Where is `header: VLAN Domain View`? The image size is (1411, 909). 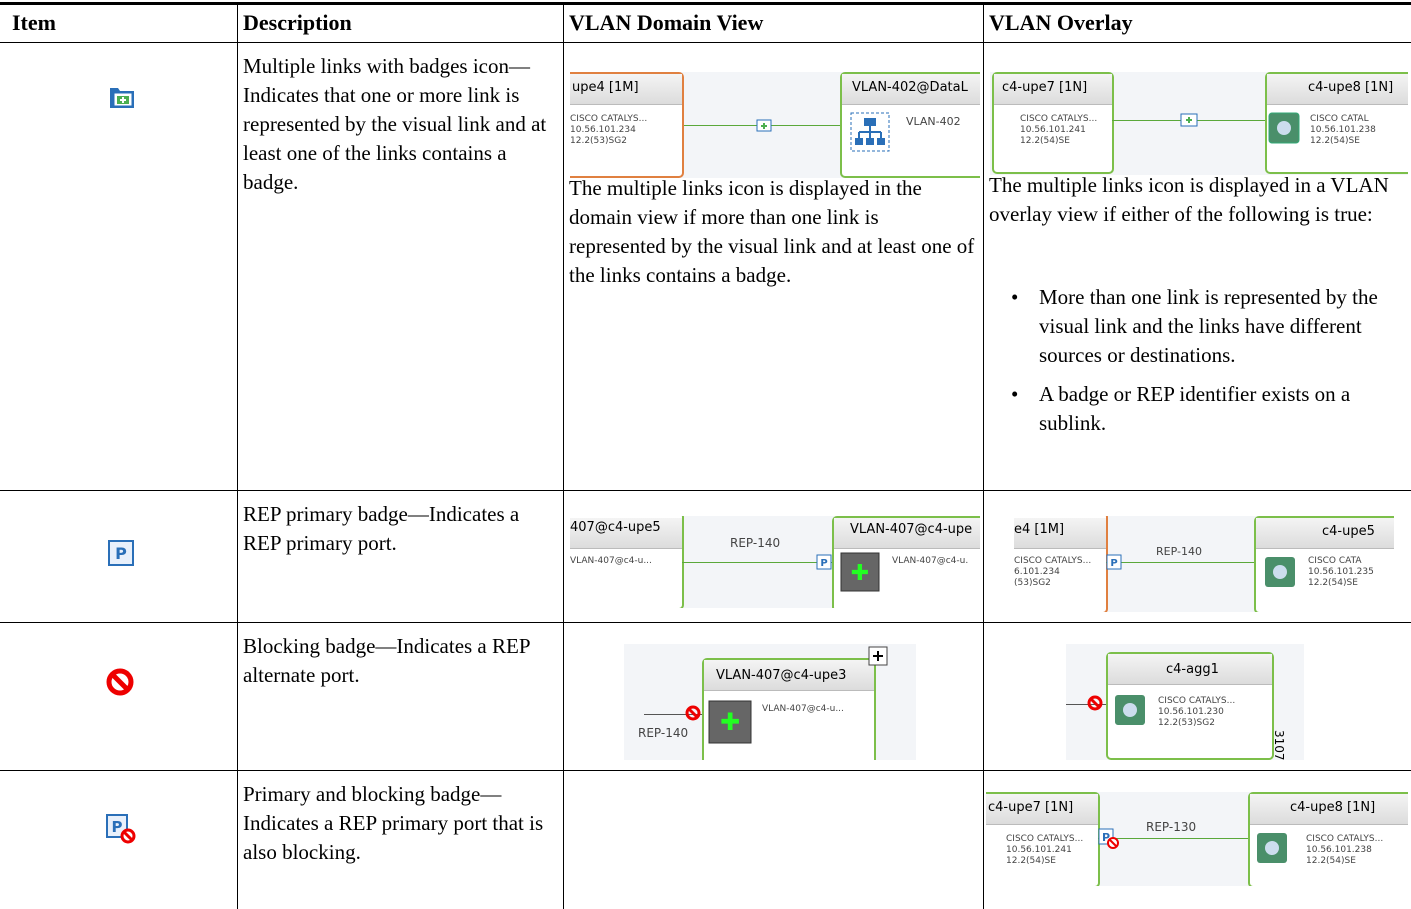
header: VLAN Domain View is located at coordinates (666, 22).